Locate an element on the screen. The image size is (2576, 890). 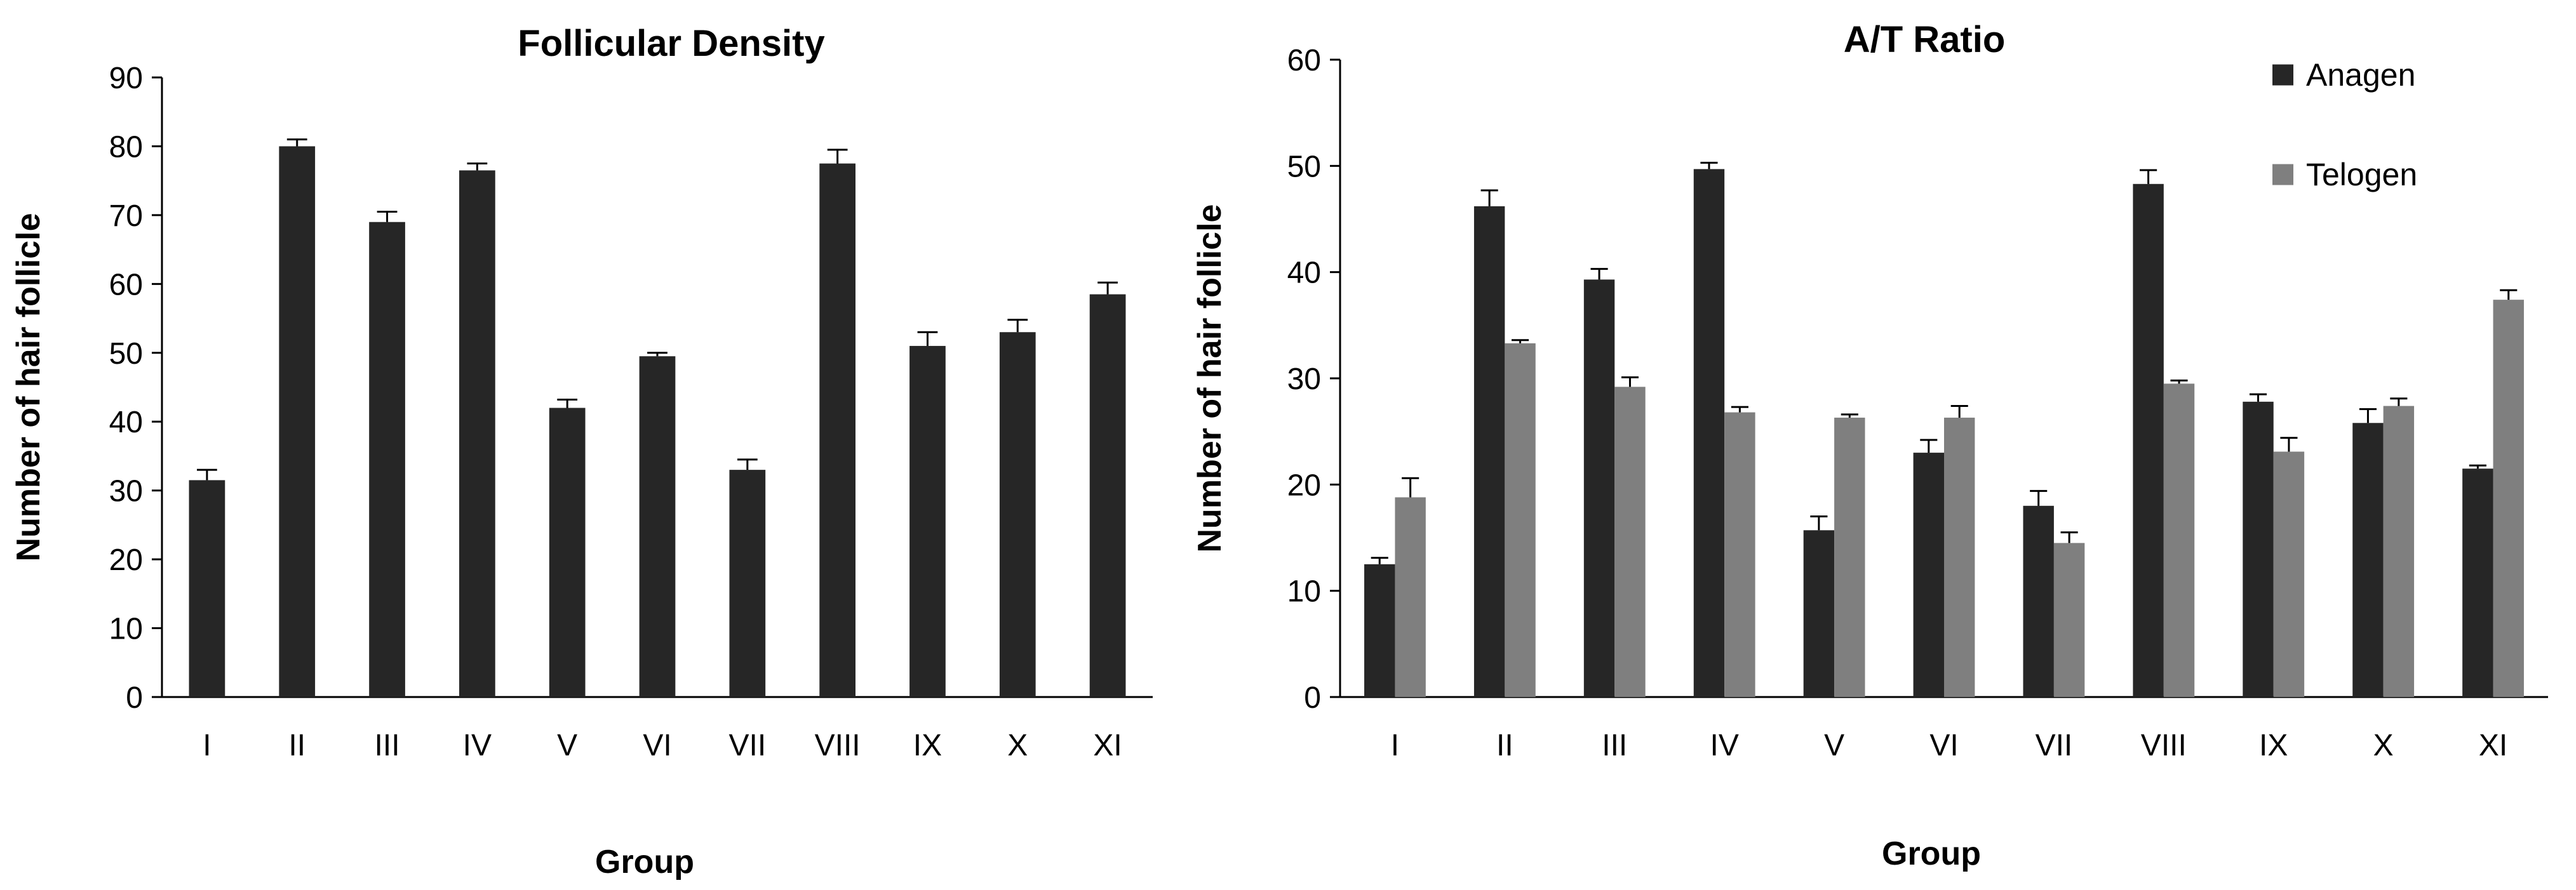
y-tick-label: 80 is located at coordinates (126, 147).